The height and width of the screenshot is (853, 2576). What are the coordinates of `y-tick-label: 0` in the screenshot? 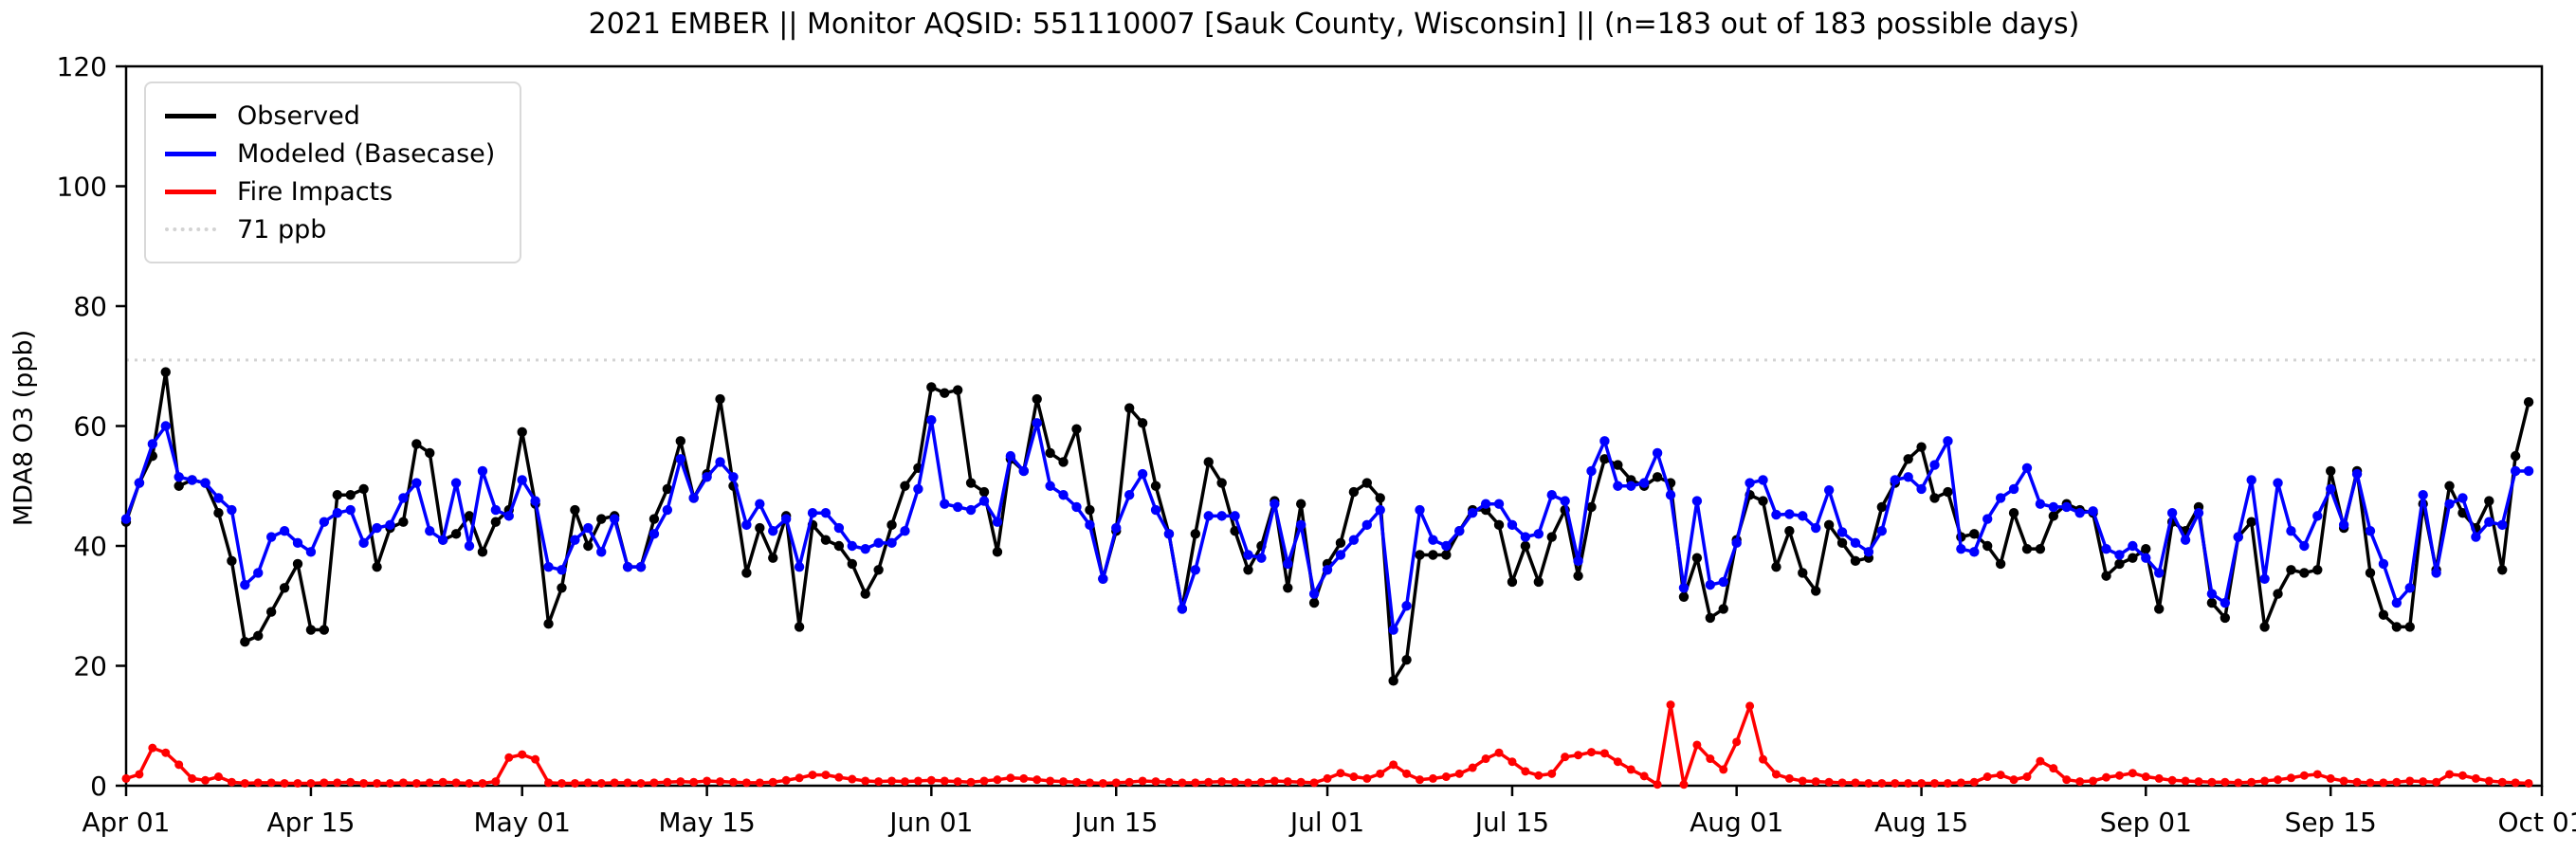 It's located at (98, 786).